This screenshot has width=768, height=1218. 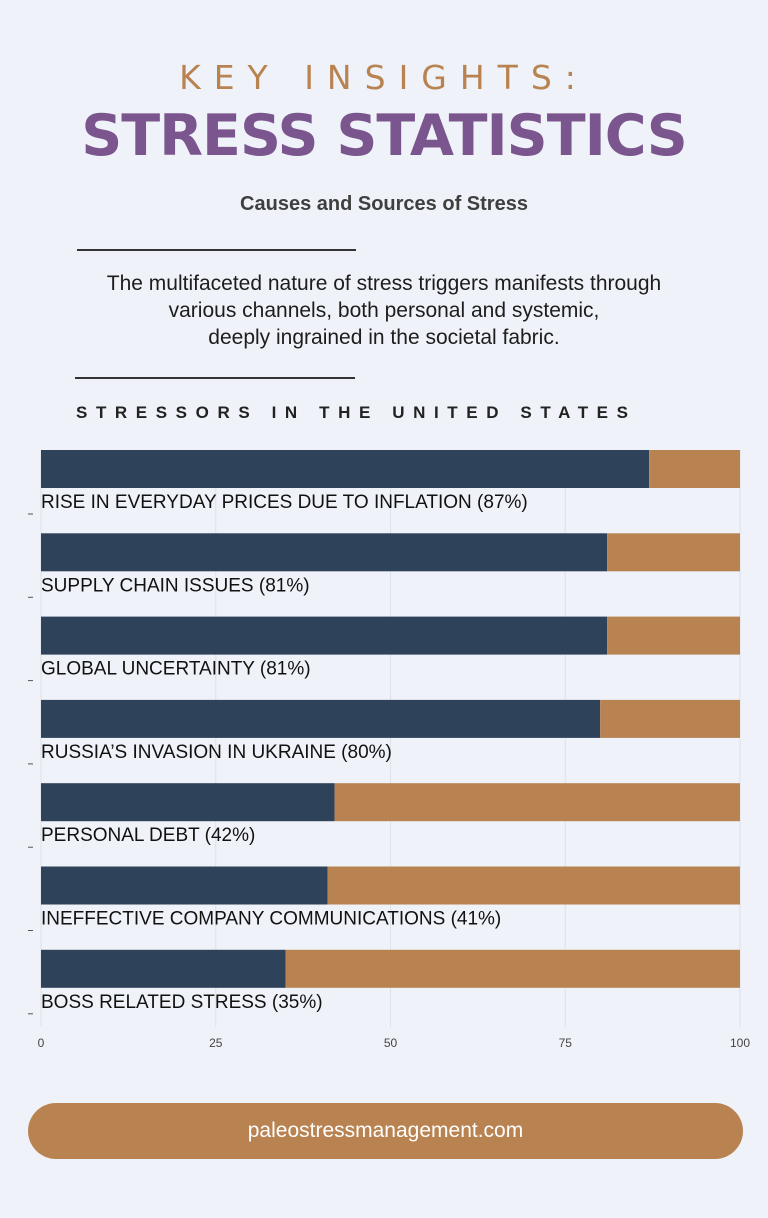 I want to click on website-link: paleostressmanagement.com, so click(x=385, y=1131).